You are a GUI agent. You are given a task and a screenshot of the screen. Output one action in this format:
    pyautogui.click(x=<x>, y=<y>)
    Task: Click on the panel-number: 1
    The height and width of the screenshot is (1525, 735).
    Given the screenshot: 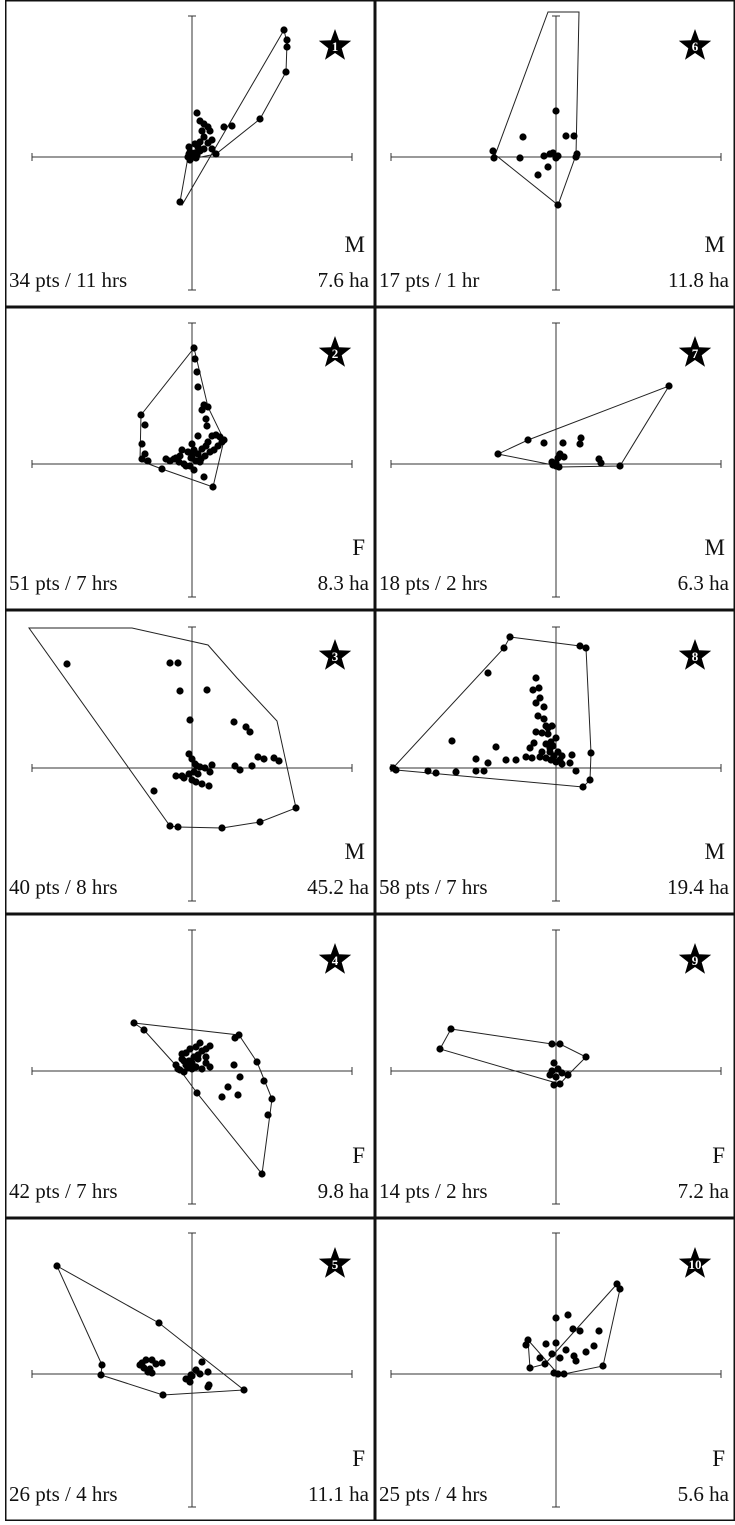 What is the action you would take?
    pyautogui.click(x=335, y=46)
    